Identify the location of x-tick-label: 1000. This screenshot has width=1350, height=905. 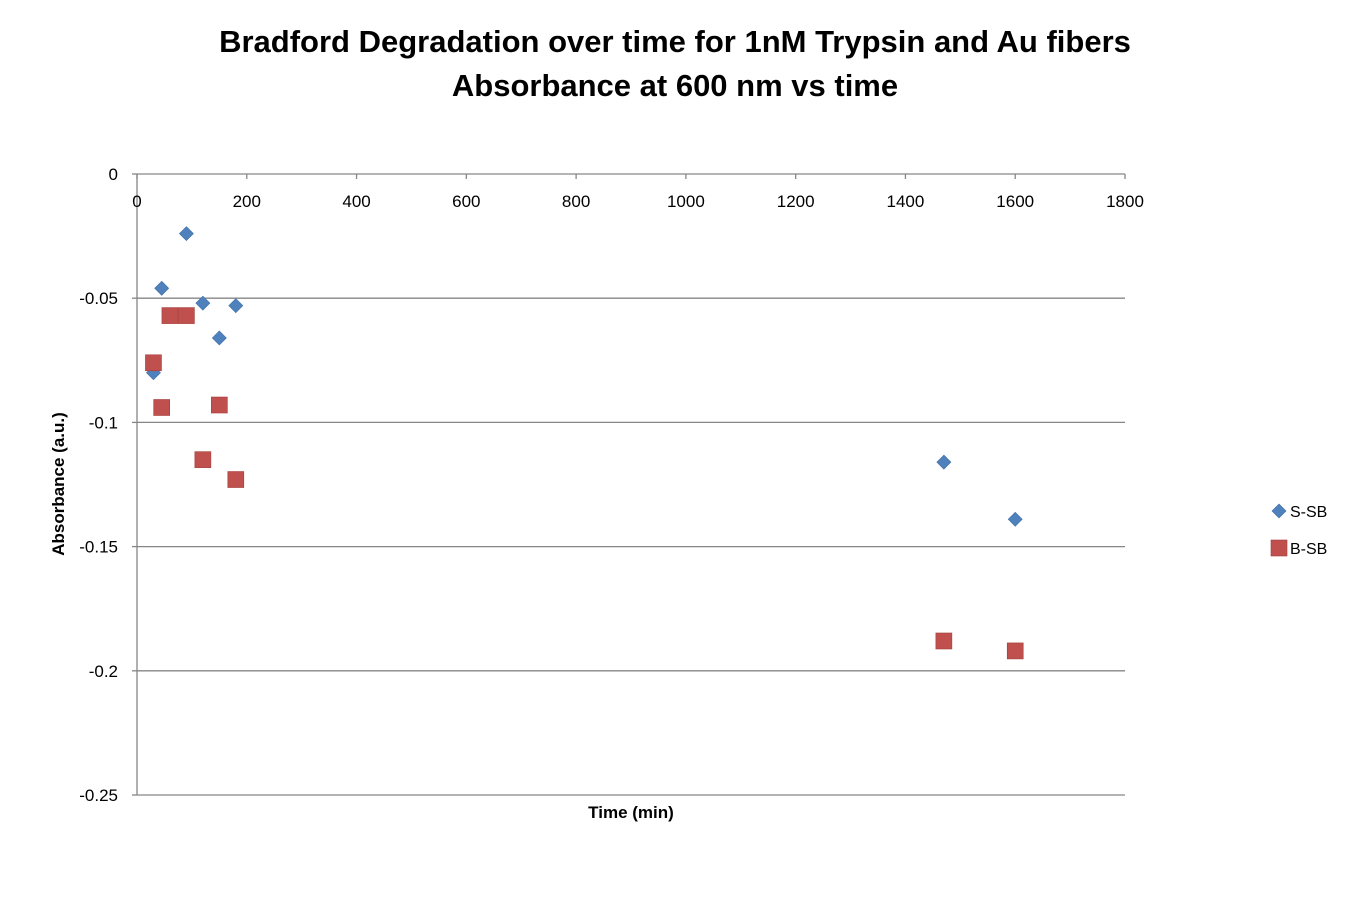
(686, 201).